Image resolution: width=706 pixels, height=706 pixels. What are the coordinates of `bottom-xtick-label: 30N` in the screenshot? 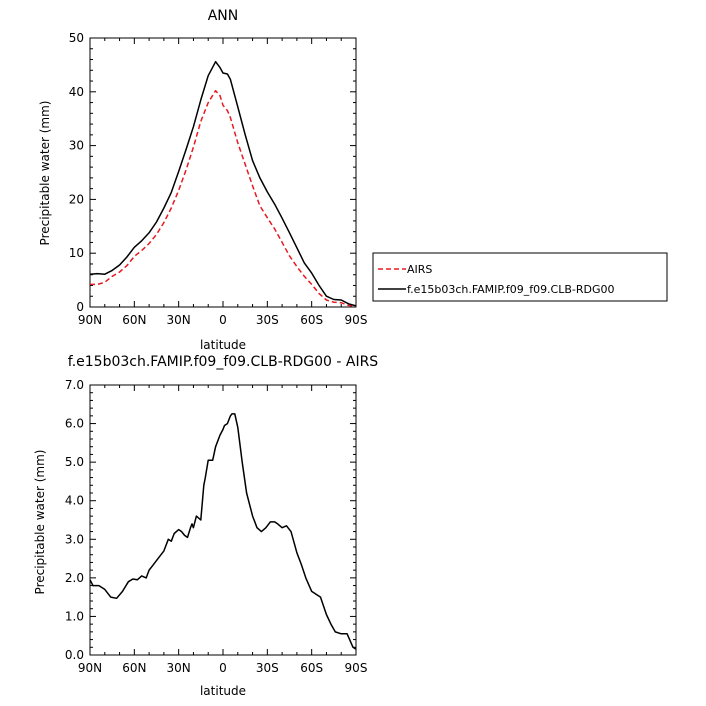 It's located at (179, 668).